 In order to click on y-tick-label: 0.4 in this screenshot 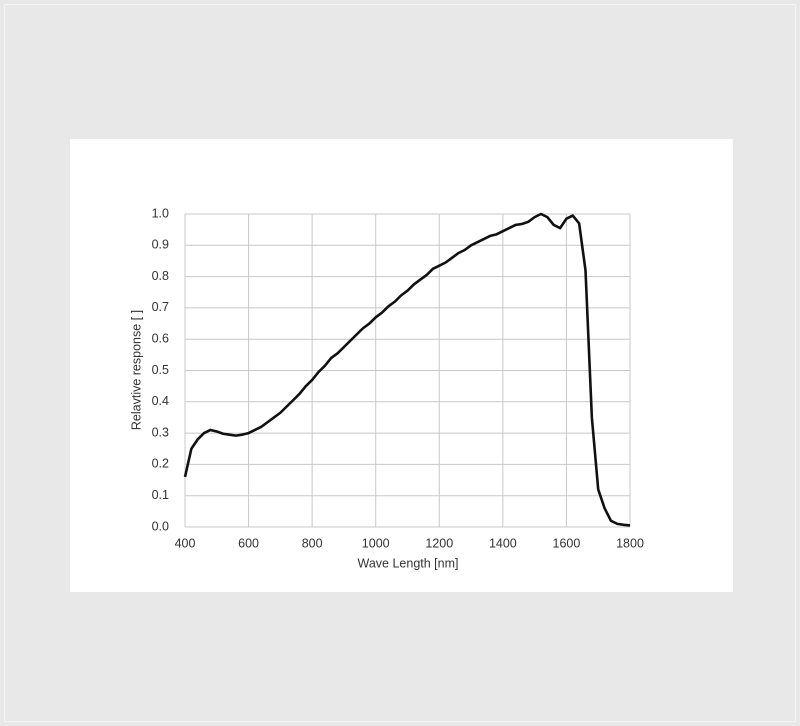, I will do `click(160, 401)`.